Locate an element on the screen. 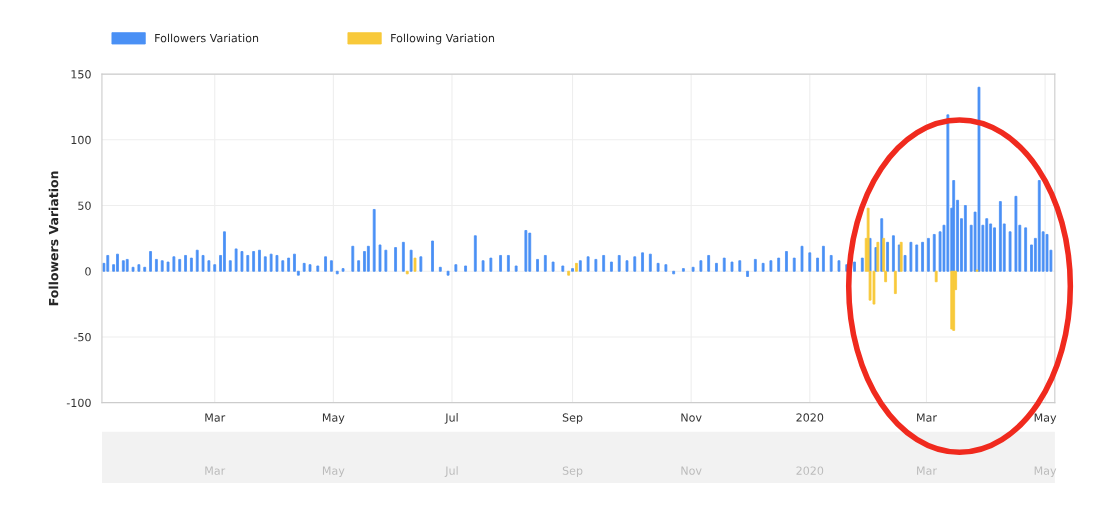  y-tick-label: 50 is located at coordinates (84, 205).